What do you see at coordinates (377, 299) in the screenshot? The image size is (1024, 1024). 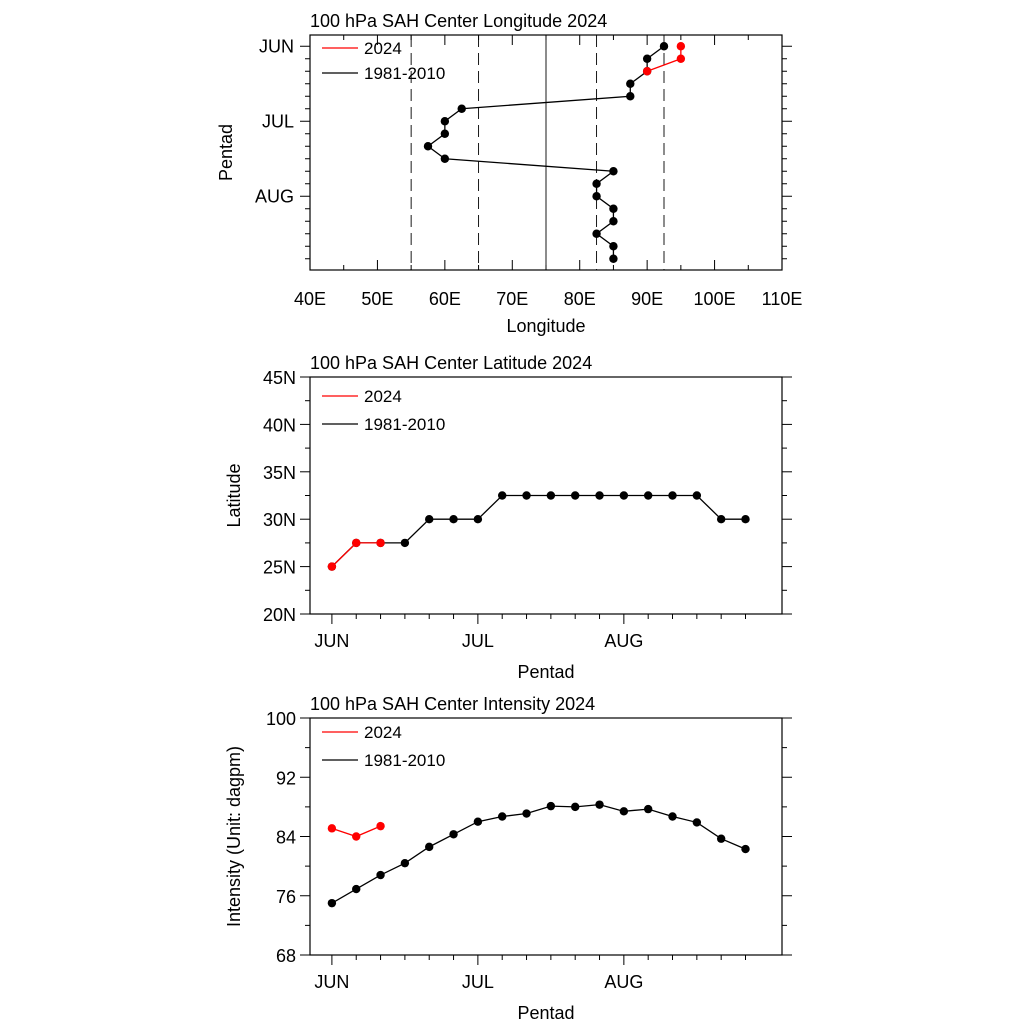 I see `x-tick-label: 50E` at bounding box center [377, 299].